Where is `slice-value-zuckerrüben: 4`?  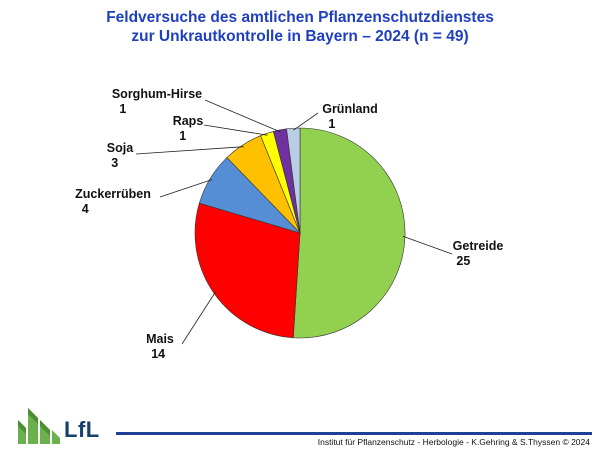 slice-value-zuckerrüben: 4 is located at coordinates (85, 209).